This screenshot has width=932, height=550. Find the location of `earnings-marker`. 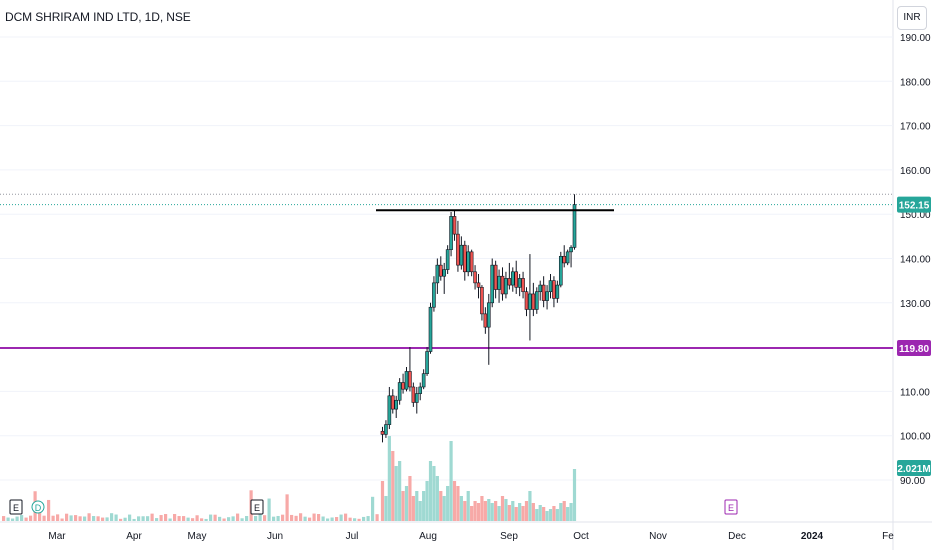

earnings-marker is located at coordinates (731, 507).